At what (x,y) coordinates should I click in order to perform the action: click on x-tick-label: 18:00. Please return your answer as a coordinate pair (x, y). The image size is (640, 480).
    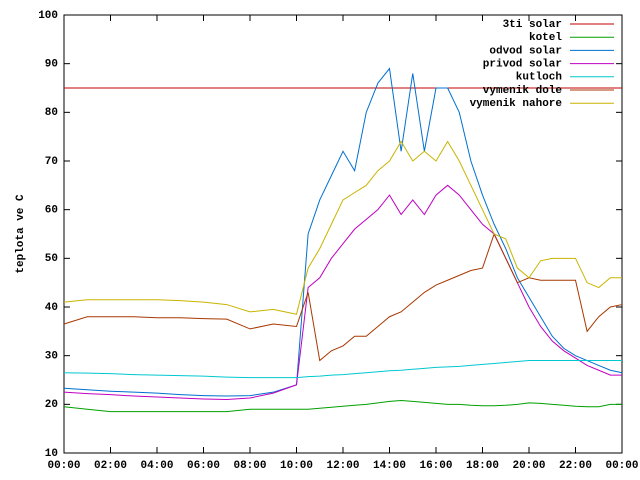
    Looking at the image, I should click on (482, 466).